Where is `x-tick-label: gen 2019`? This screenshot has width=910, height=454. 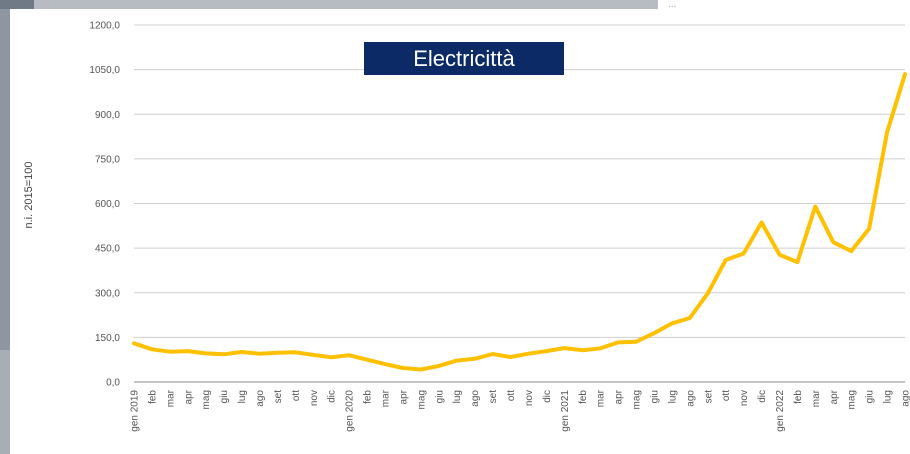 x-tick-label: gen 2019 is located at coordinates (135, 411).